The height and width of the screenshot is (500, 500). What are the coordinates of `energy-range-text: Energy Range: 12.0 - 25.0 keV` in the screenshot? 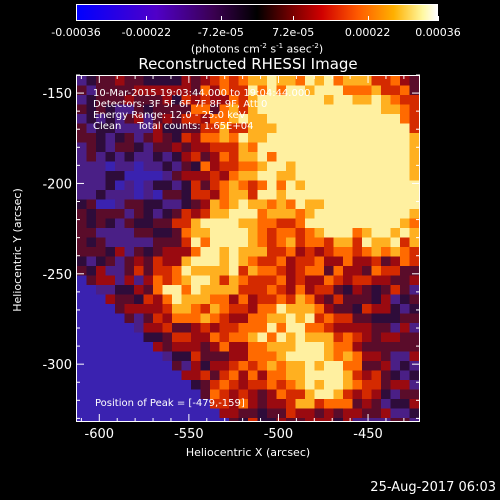 It's located at (169, 115).